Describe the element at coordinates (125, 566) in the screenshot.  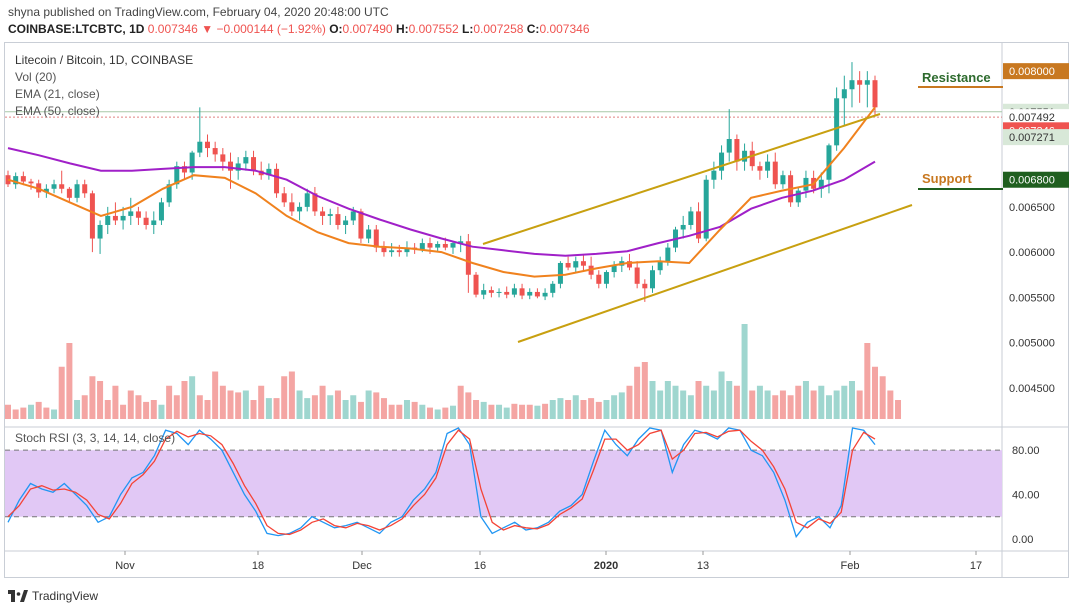
I see `x-tick-label: Nov` at that location.